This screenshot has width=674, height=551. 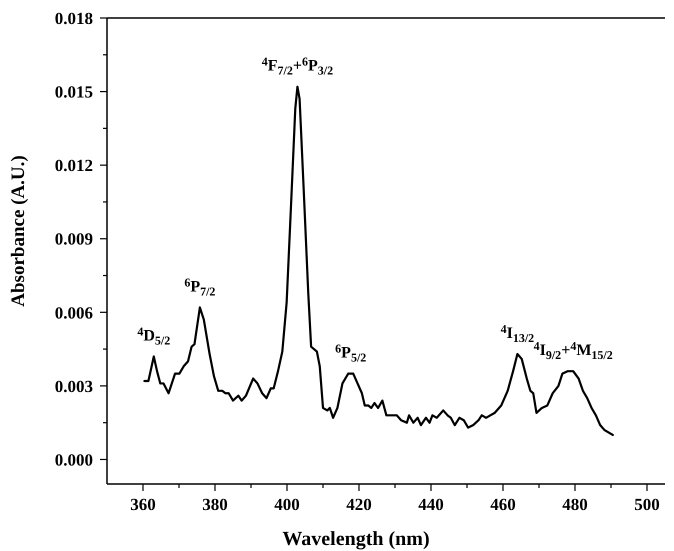 I want to click on y-axis-title: Absorbance (A.U.), so click(x=18, y=231).